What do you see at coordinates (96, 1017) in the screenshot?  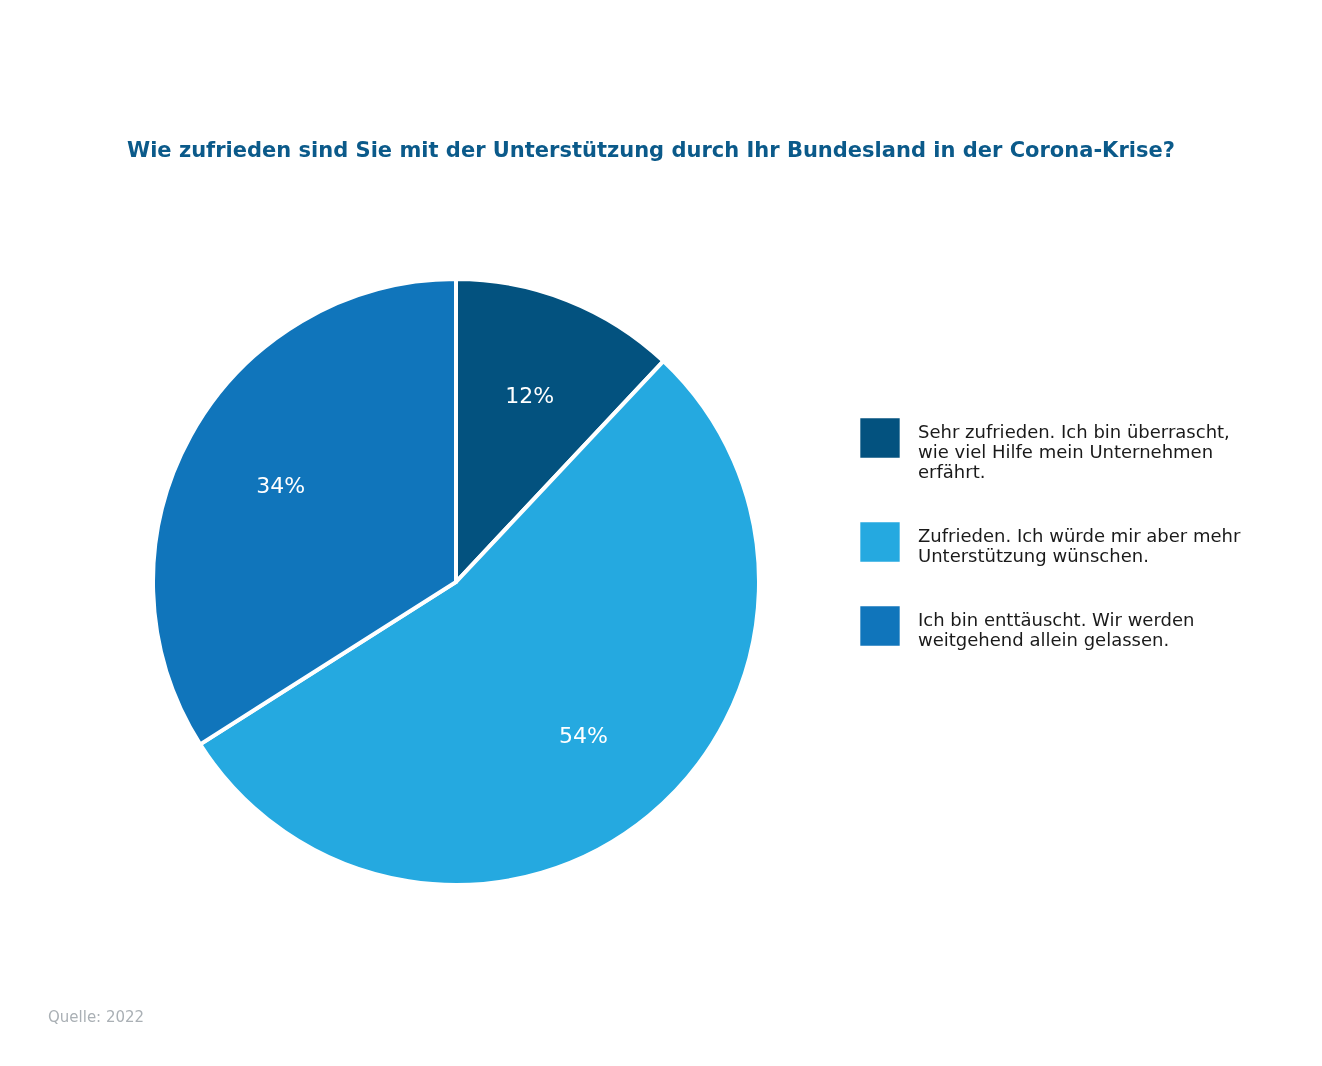 I see `source-note: Quelle: 2022` at bounding box center [96, 1017].